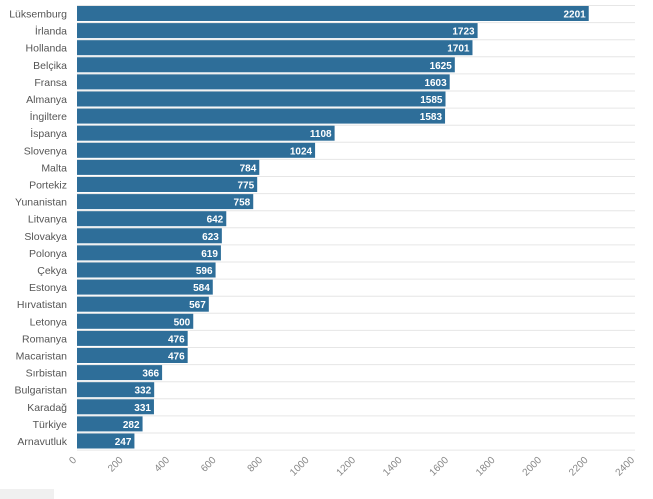  What do you see at coordinates (48, 186) in the screenshot?
I see `category-label: Portekiz` at bounding box center [48, 186].